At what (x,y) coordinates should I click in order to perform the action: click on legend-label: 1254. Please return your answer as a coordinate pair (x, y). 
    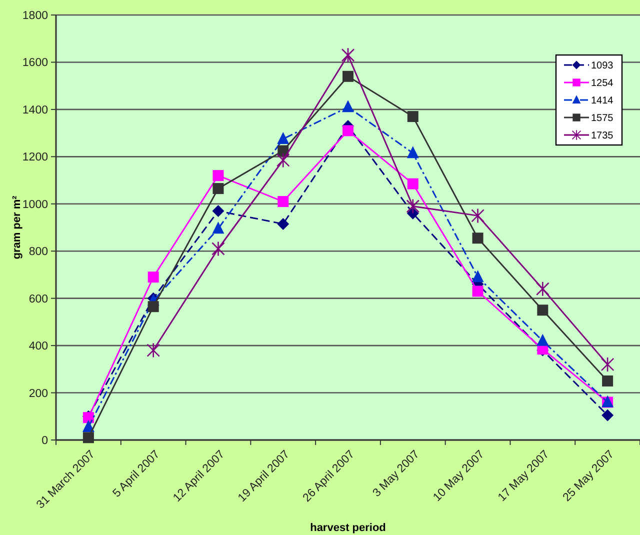
    Looking at the image, I should click on (602, 83).